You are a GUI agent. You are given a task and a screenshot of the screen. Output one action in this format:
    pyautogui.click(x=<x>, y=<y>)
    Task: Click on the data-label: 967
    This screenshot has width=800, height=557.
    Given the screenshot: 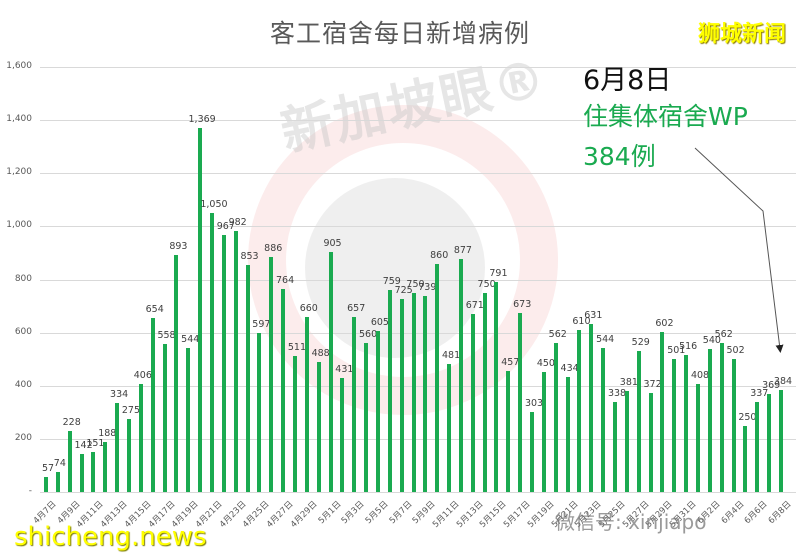 What is the action you would take?
    pyautogui.click(x=225, y=227)
    